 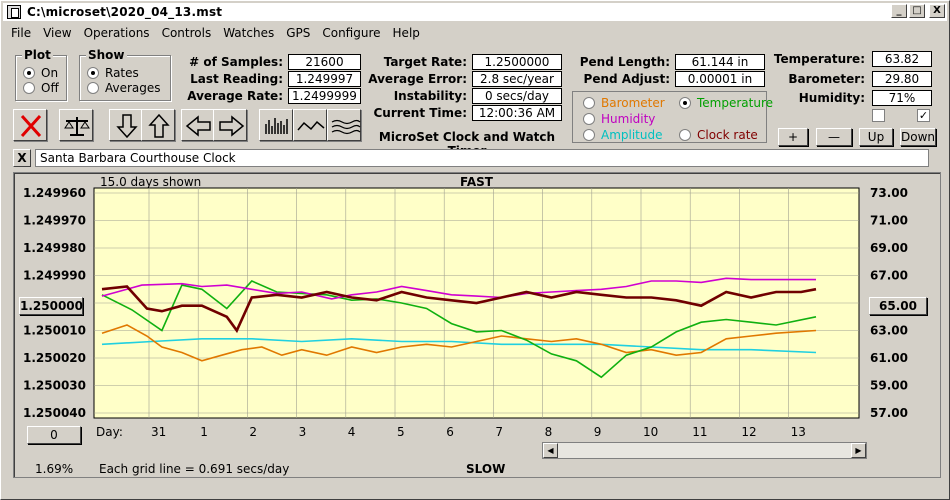 I want to click on left-value-button: 1.250000, so click(x=51, y=306).